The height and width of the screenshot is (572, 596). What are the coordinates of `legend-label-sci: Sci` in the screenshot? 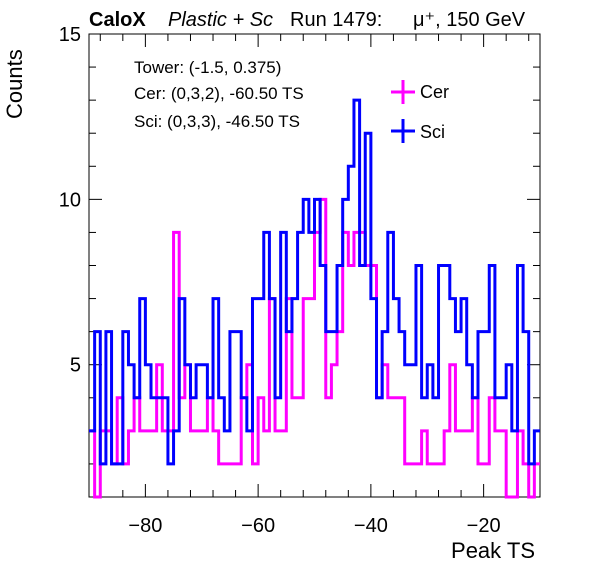 It's located at (432, 132).